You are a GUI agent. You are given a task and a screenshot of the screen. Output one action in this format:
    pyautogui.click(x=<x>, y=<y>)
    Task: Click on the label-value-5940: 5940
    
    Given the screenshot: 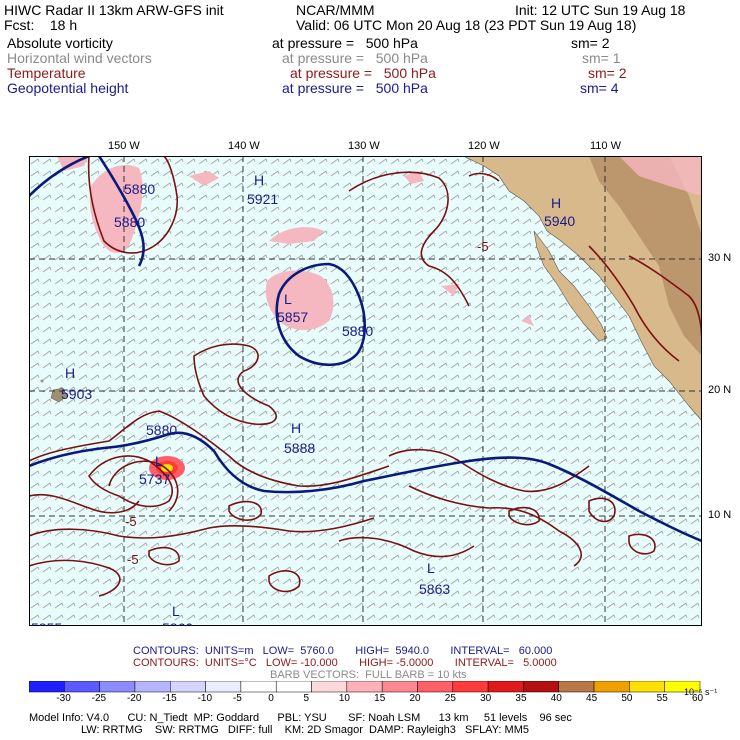 What is the action you would take?
    pyautogui.click(x=559, y=221)
    